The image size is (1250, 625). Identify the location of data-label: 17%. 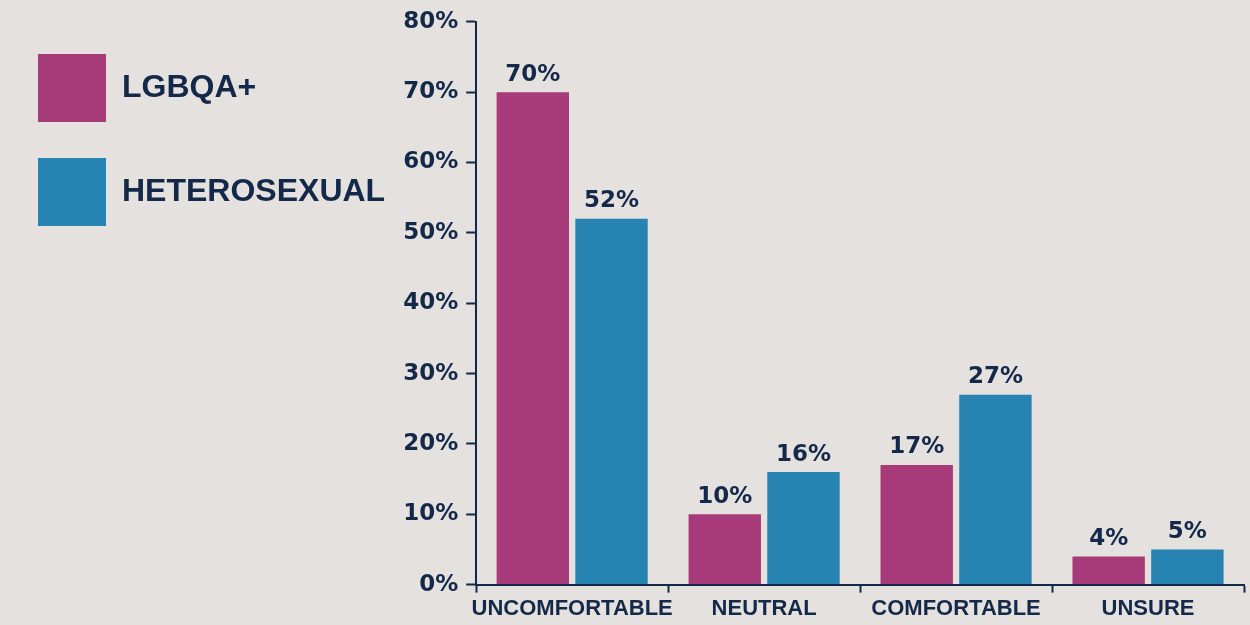
(917, 445).